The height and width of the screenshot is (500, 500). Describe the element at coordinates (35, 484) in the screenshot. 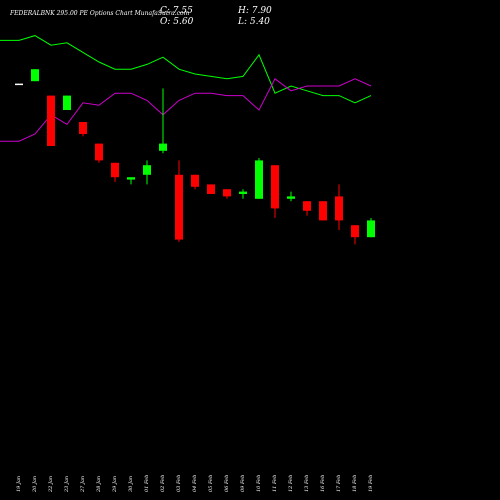

I see `x-tick-label: 20 Jan` at that location.